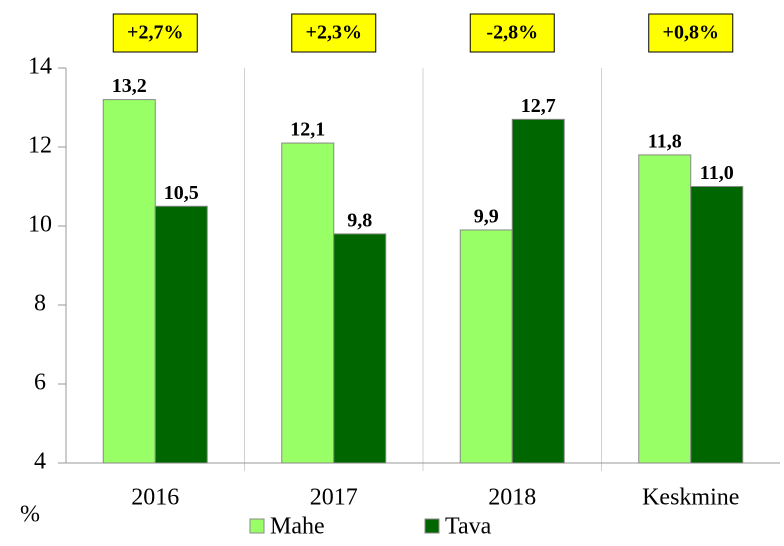 The width and height of the screenshot is (784, 546). What do you see at coordinates (468, 527) in the screenshot?
I see `legend-label: Tava` at bounding box center [468, 527].